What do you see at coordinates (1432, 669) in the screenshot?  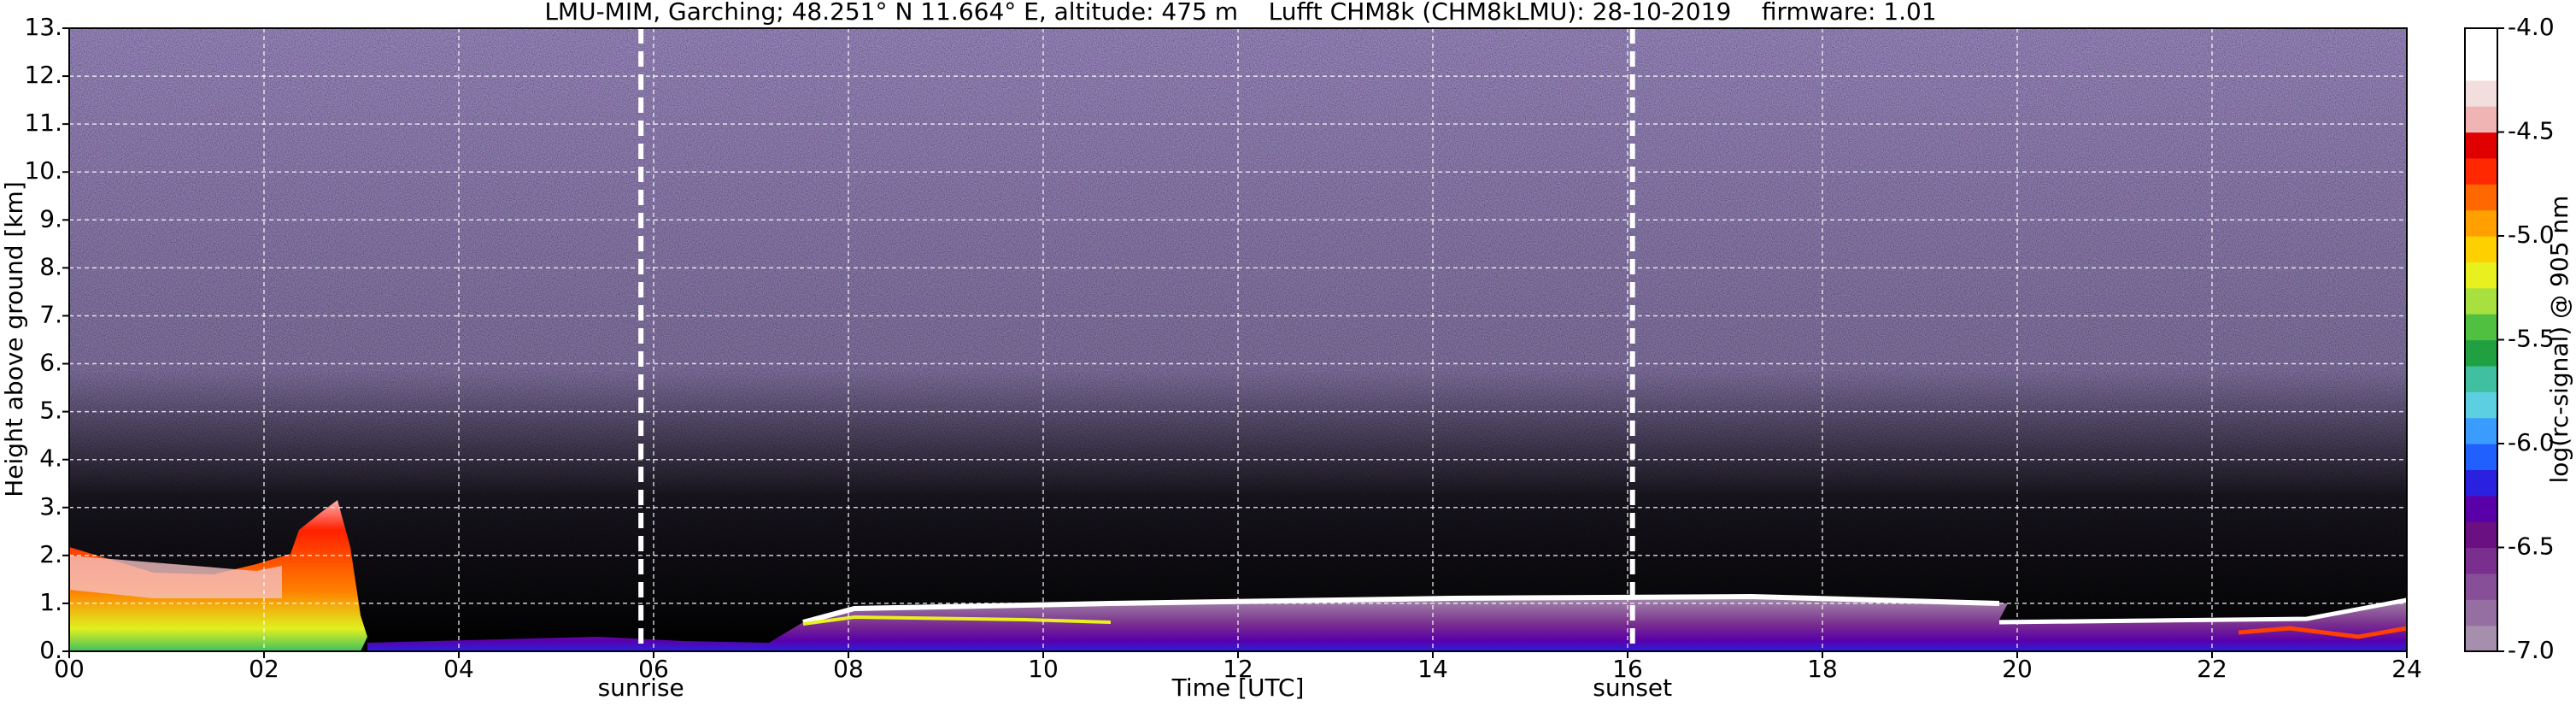 I see `x-tick-label: 14` at bounding box center [1432, 669].